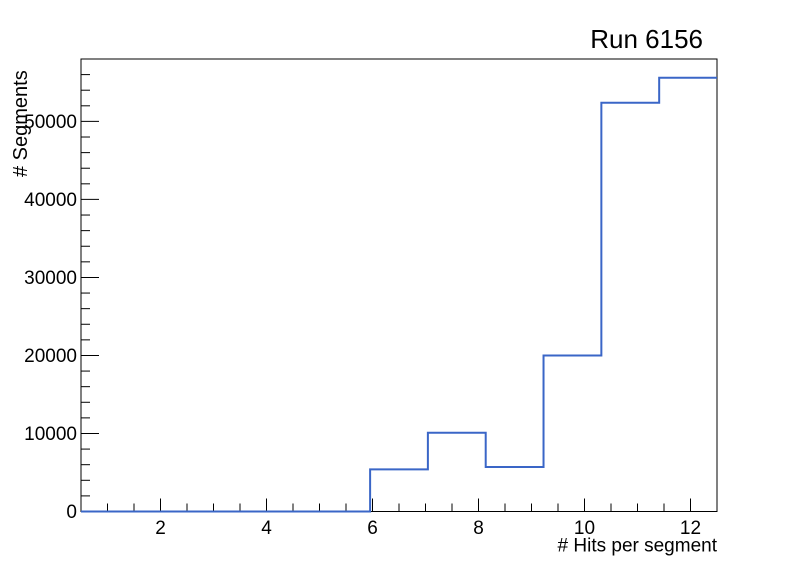  What do you see at coordinates (50, 200) in the screenshot?
I see `y-tick-label: 40000` at bounding box center [50, 200].